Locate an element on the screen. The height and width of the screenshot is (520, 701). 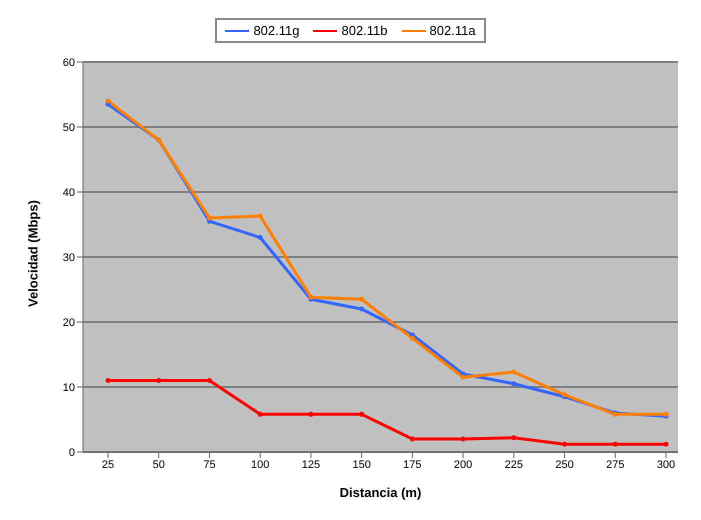
x-tick-label: 25 is located at coordinates (108, 464).